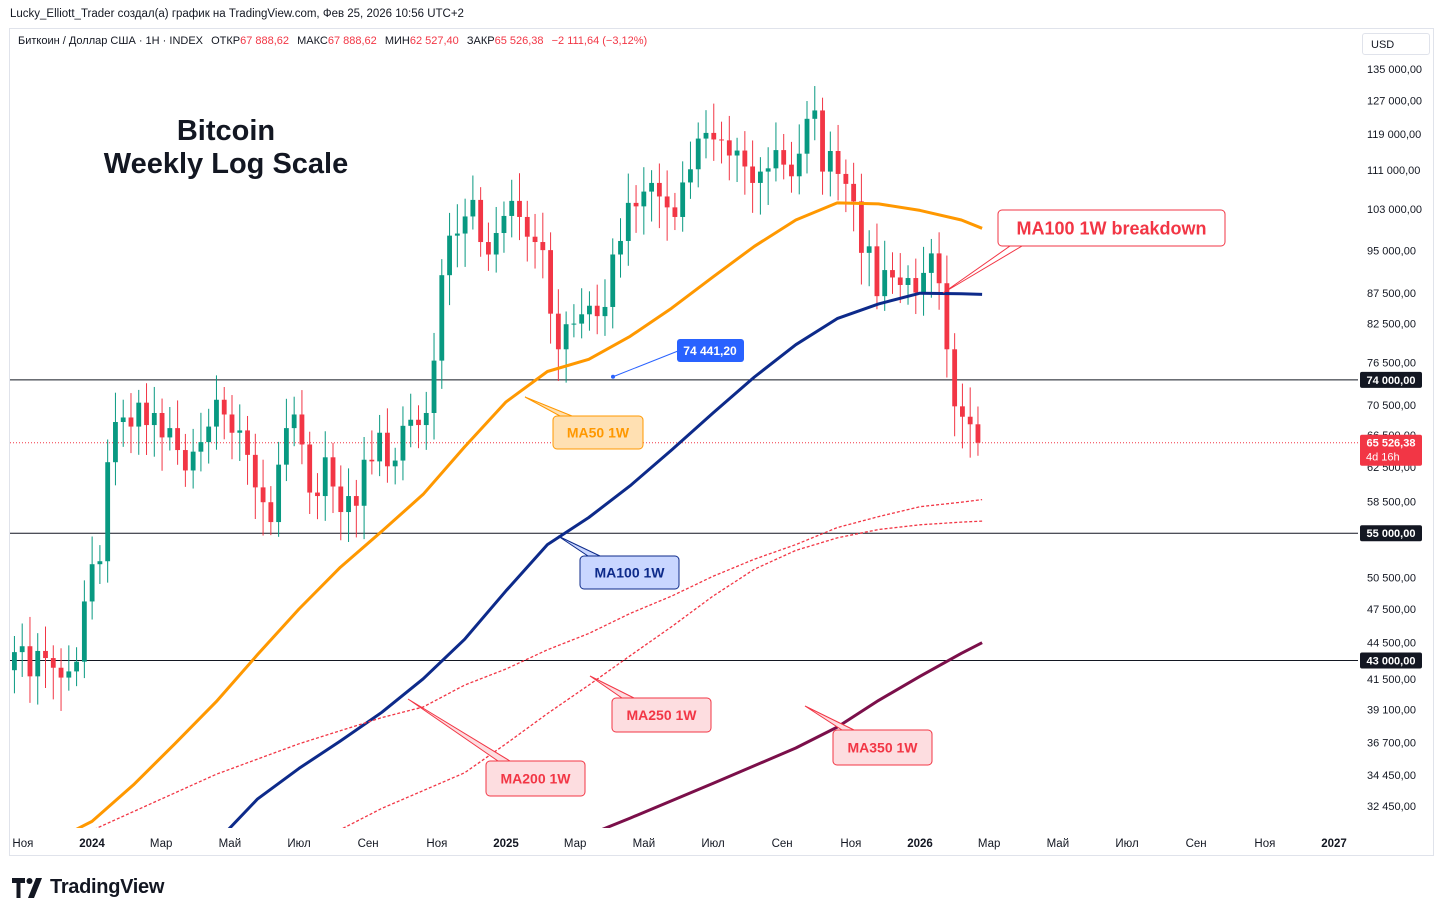 The width and height of the screenshot is (1444, 917). Describe the element at coordinates (1393, 171) in the screenshot. I see `price-tick-label: 111 000,00` at that location.